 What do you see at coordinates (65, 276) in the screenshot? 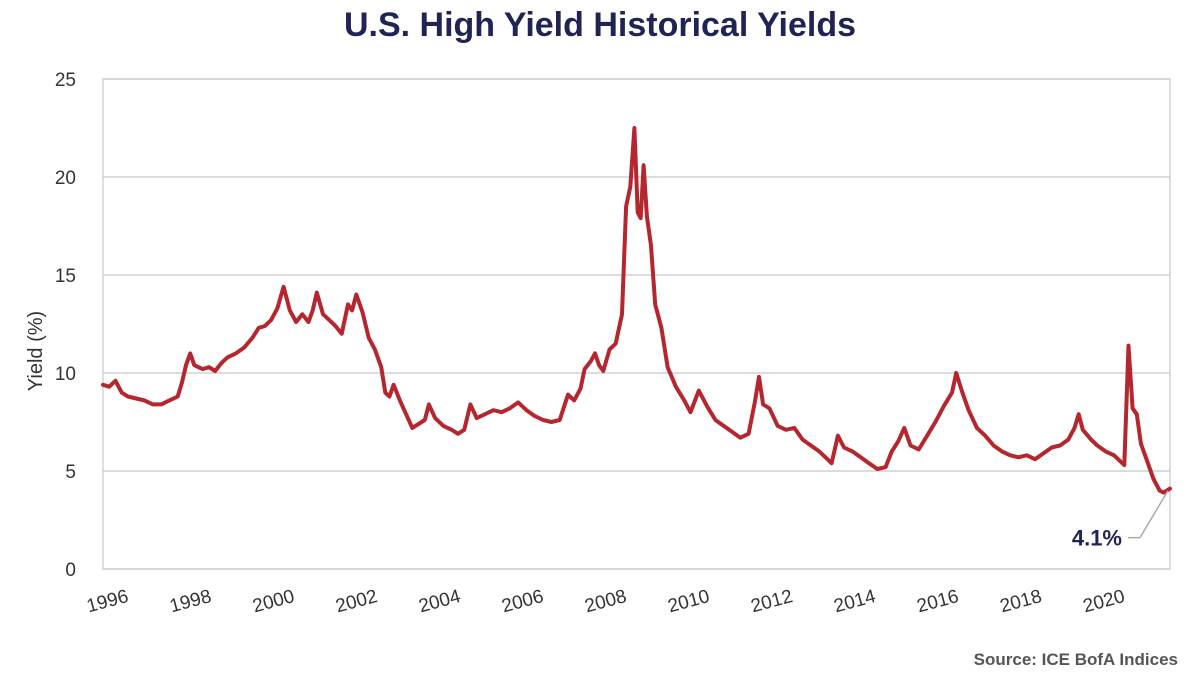
I see `y-tick-label: 15` at bounding box center [65, 276].